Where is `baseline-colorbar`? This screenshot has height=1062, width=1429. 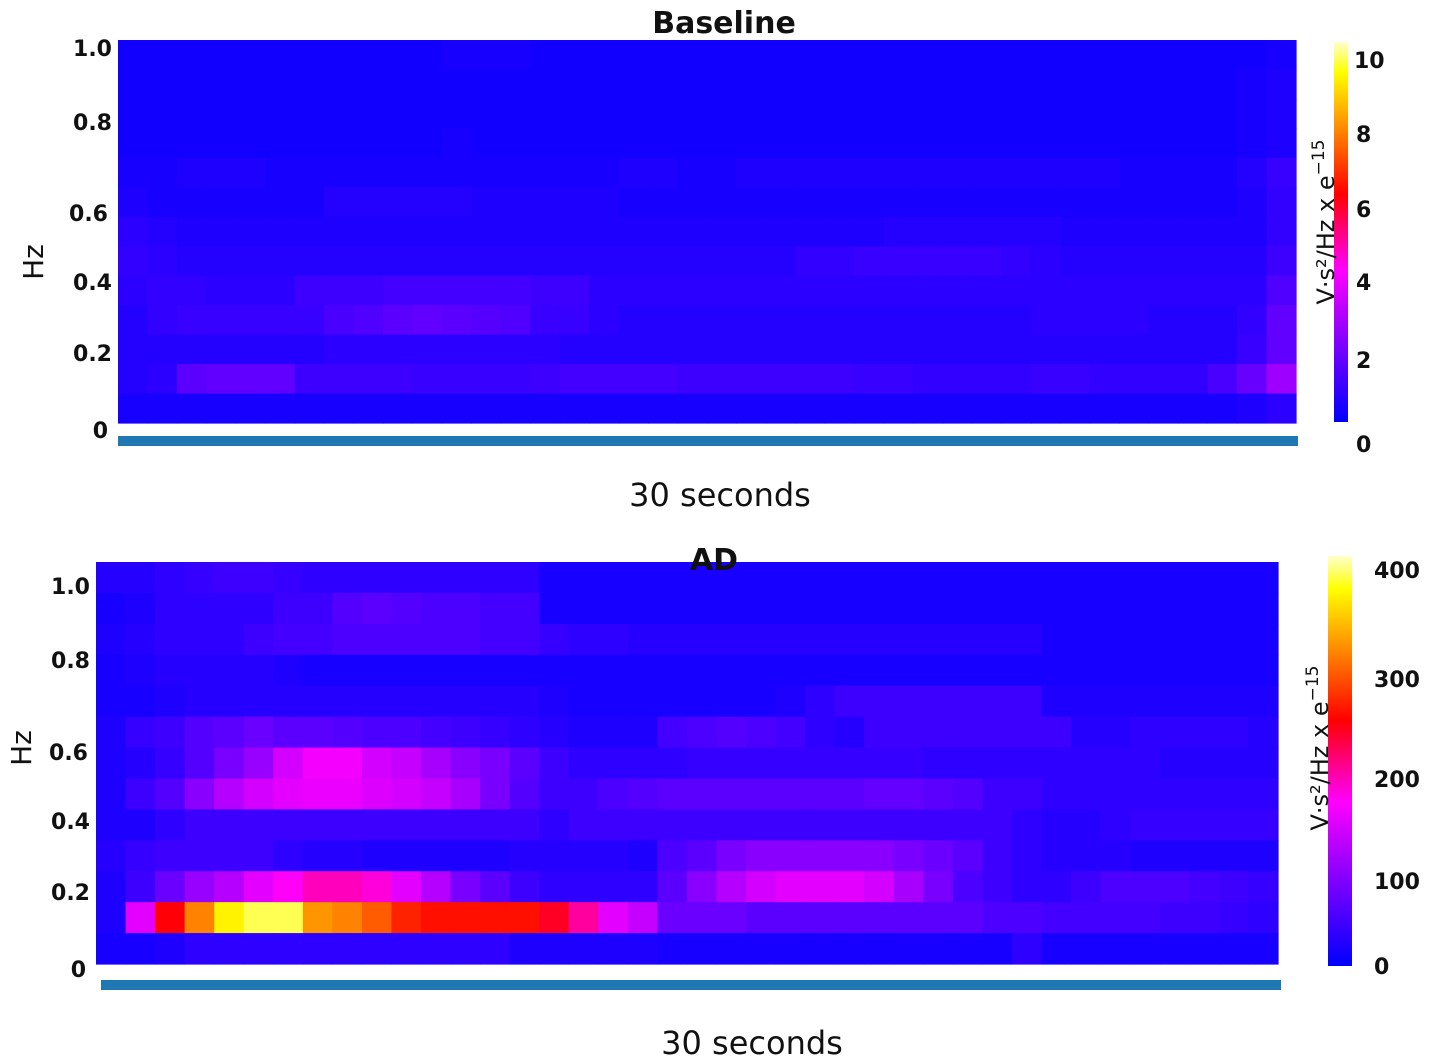
baseline-colorbar is located at coordinates (1341, 232).